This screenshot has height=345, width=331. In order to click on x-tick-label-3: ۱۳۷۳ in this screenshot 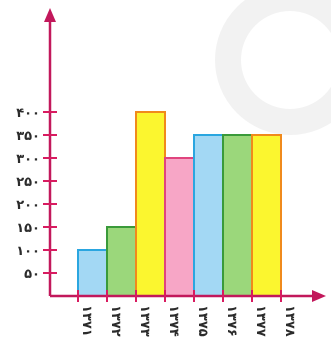, I will do `click(144, 321)`.